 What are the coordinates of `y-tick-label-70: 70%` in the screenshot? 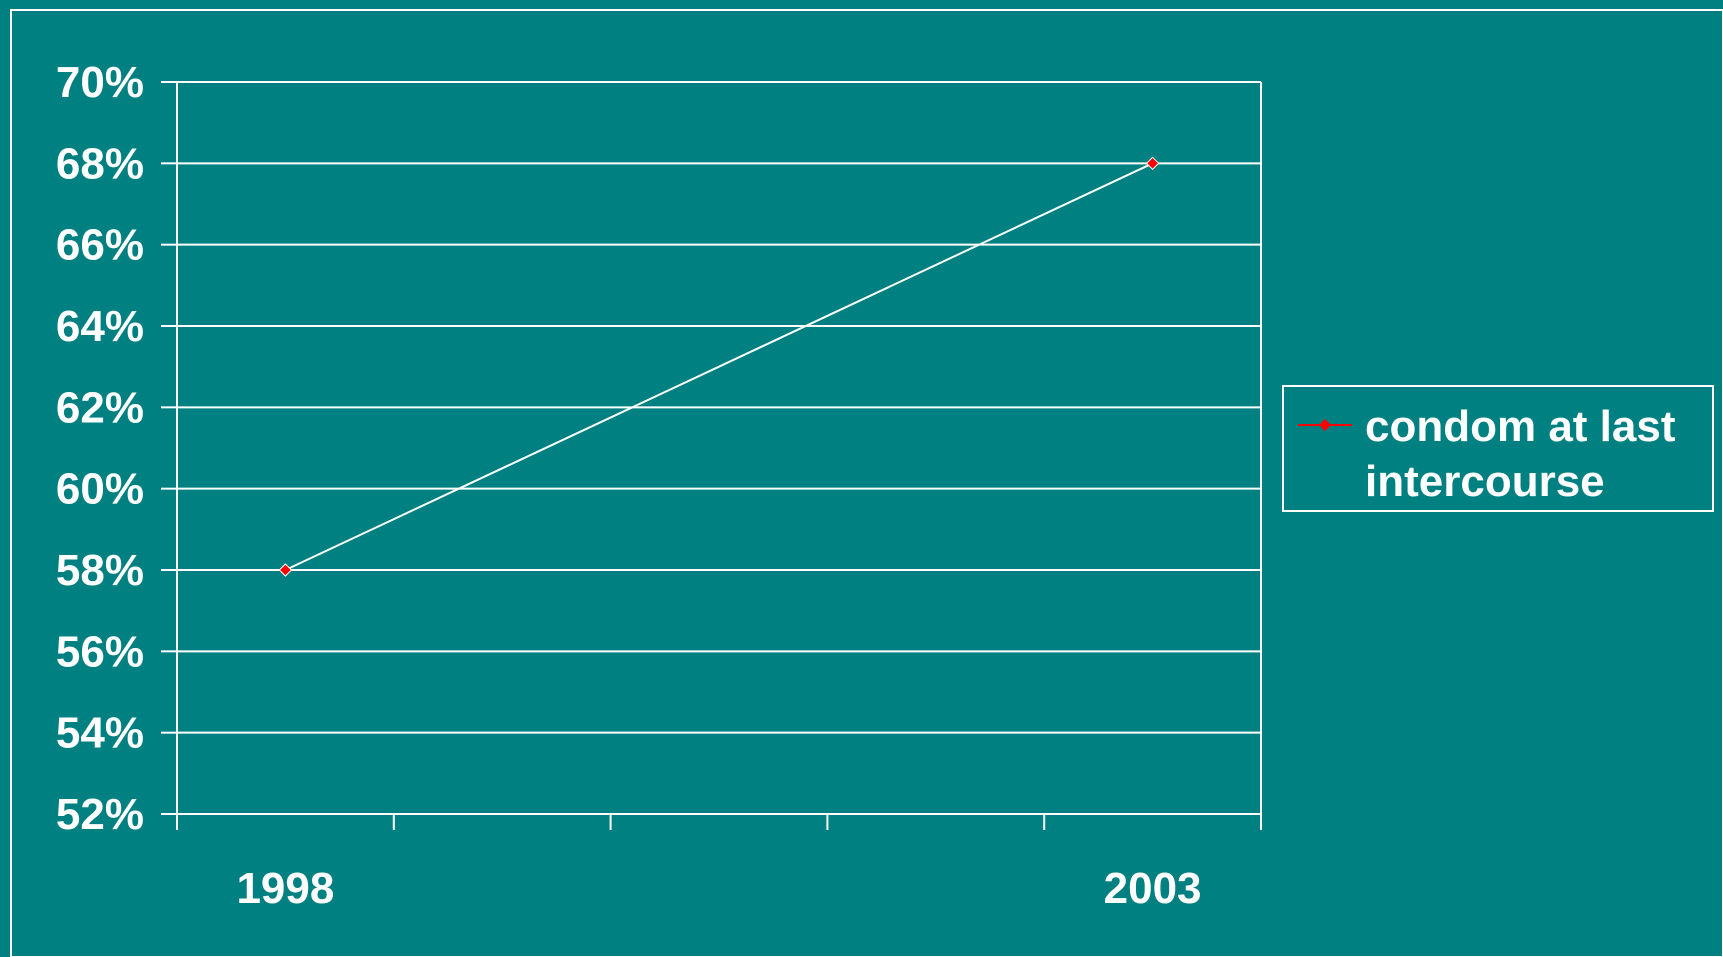 It's located at (100, 82).